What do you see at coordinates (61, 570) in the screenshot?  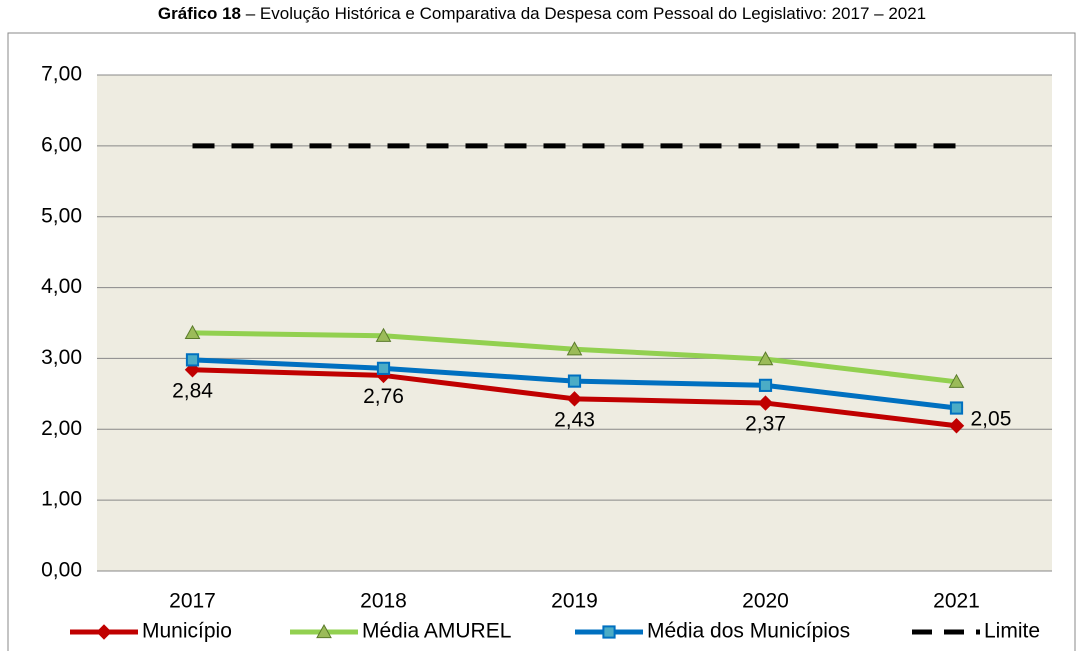 I see `y-tick-label: 0,00` at bounding box center [61, 570].